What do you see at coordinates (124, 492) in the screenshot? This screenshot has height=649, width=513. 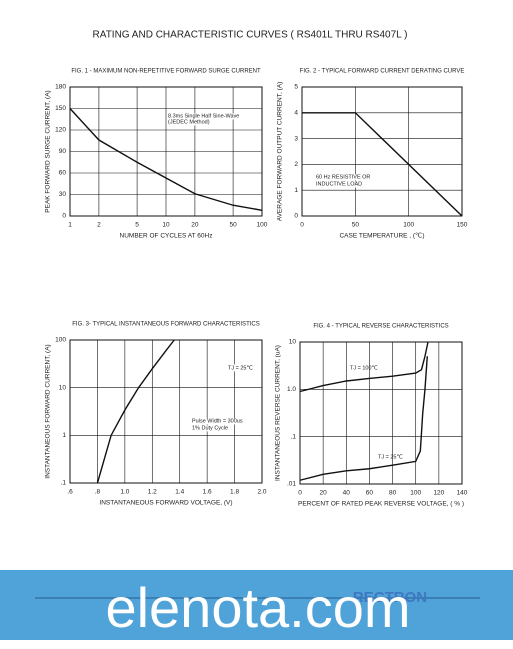 I see `x-tick-label: 1.0` at bounding box center [124, 492].